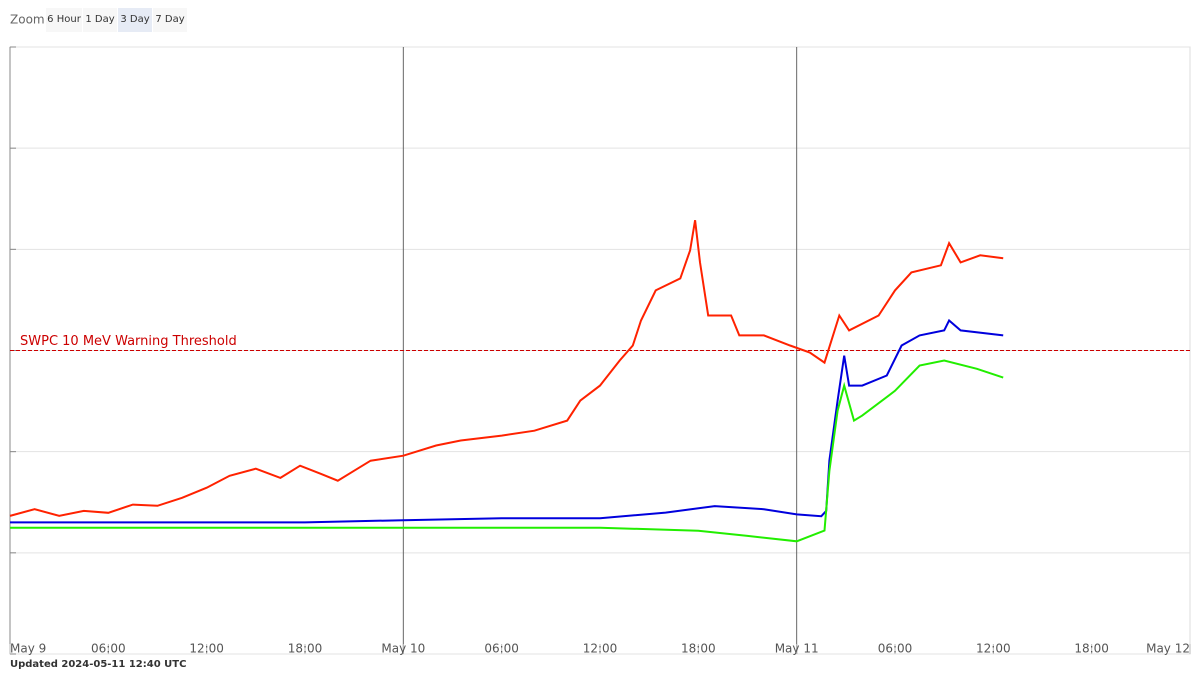 The height and width of the screenshot is (675, 1200). What do you see at coordinates (27, 20) in the screenshot?
I see `zoom-label: Zoom` at bounding box center [27, 20].